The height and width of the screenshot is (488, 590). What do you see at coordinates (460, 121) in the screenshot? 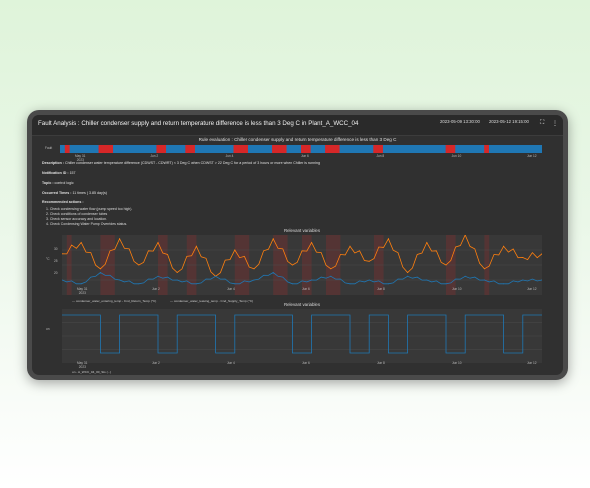
I see `start-date: 2023-05-09 13:30:00` at bounding box center [460, 121].